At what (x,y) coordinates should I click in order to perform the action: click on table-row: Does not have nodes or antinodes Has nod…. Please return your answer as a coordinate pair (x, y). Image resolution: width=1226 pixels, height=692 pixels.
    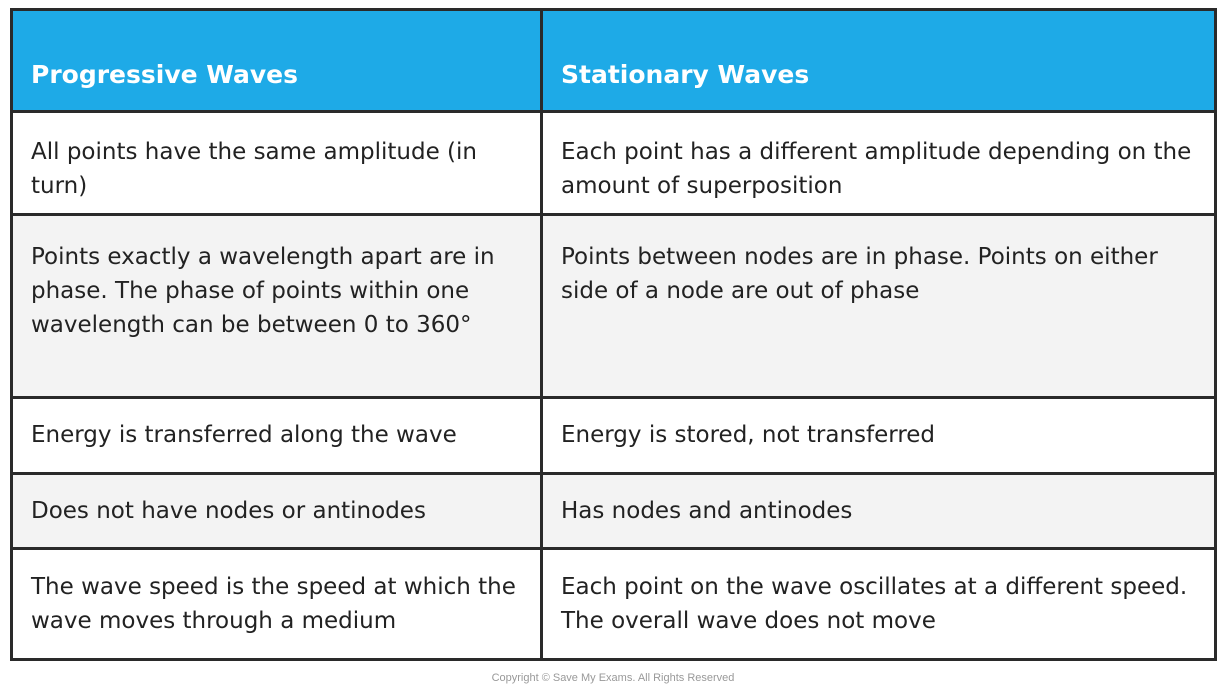
    Looking at the image, I should click on (613, 511).